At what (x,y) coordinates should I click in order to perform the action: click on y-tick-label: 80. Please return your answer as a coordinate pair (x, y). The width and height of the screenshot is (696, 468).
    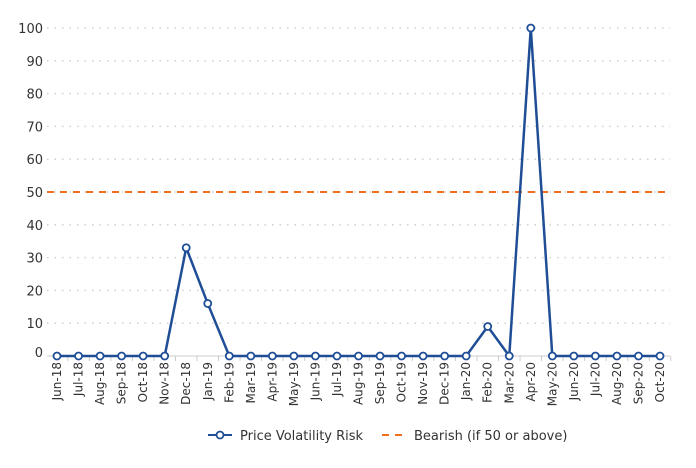
    Looking at the image, I should click on (34, 95).